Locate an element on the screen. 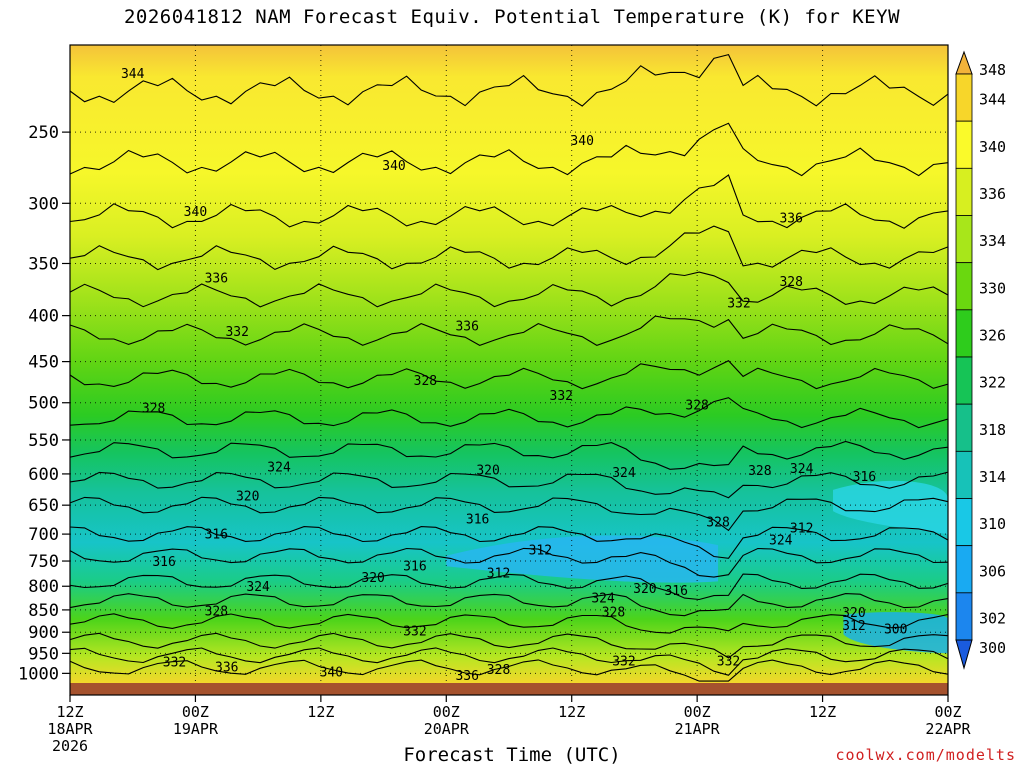 Image resolution: width=1024 pixels, height=768 pixels. y-tick-label: 400 is located at coordinates (43, 317).